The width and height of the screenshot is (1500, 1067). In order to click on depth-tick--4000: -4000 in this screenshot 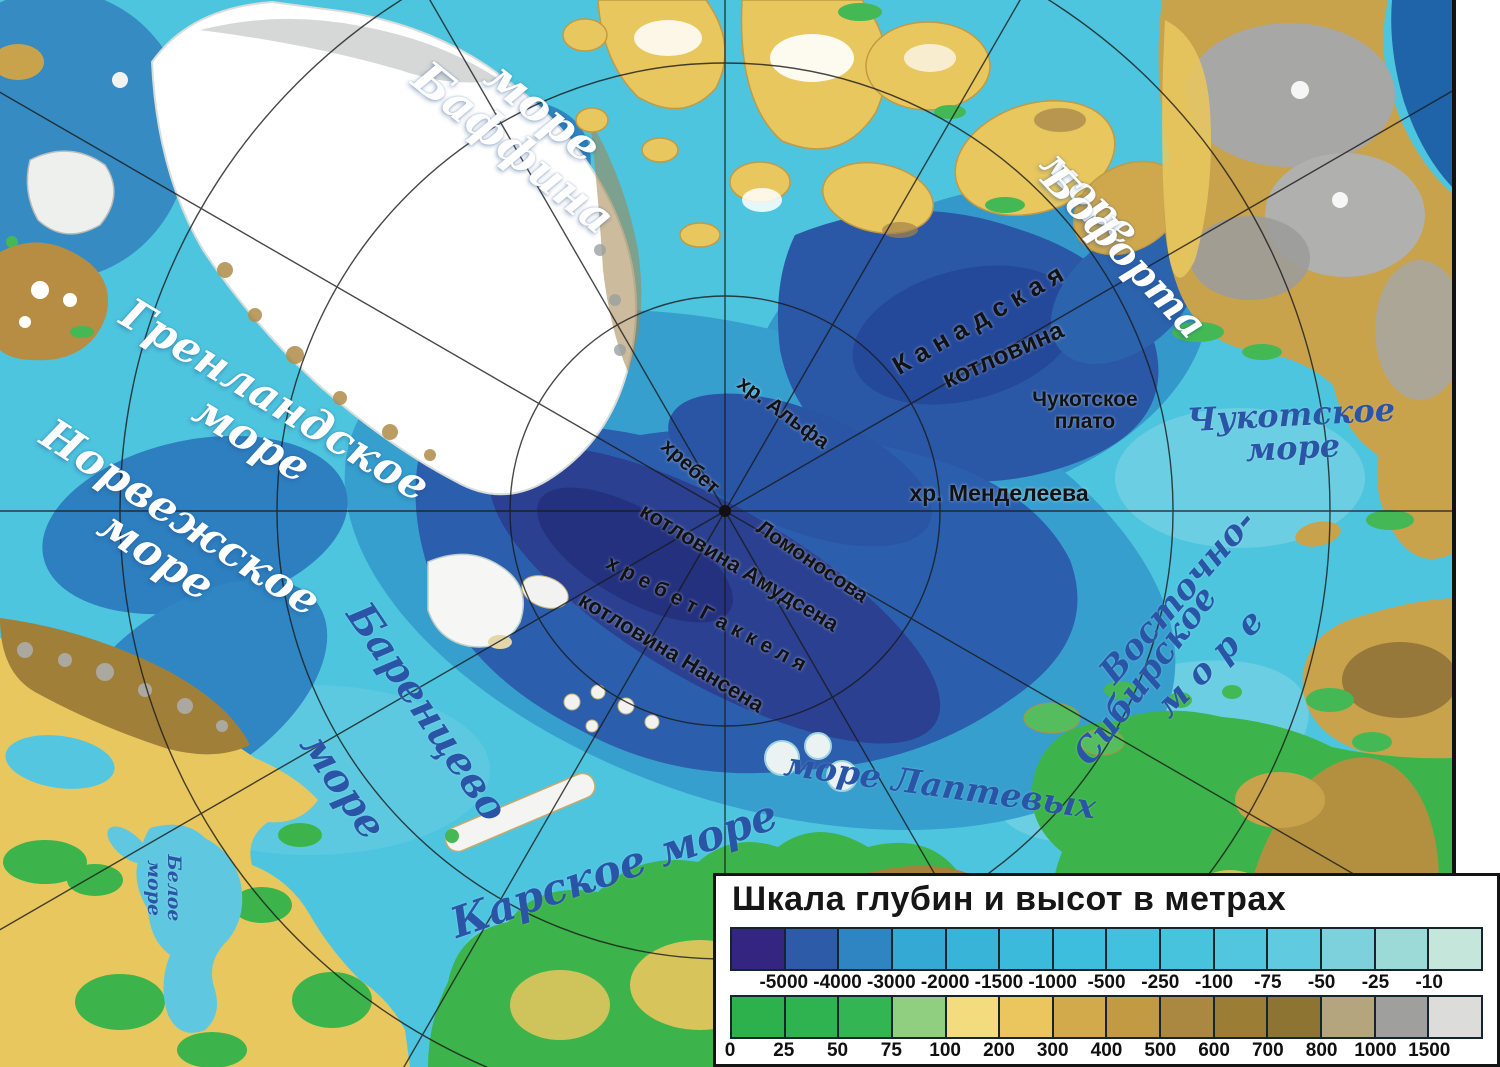, I will do `click(837, 982)`.